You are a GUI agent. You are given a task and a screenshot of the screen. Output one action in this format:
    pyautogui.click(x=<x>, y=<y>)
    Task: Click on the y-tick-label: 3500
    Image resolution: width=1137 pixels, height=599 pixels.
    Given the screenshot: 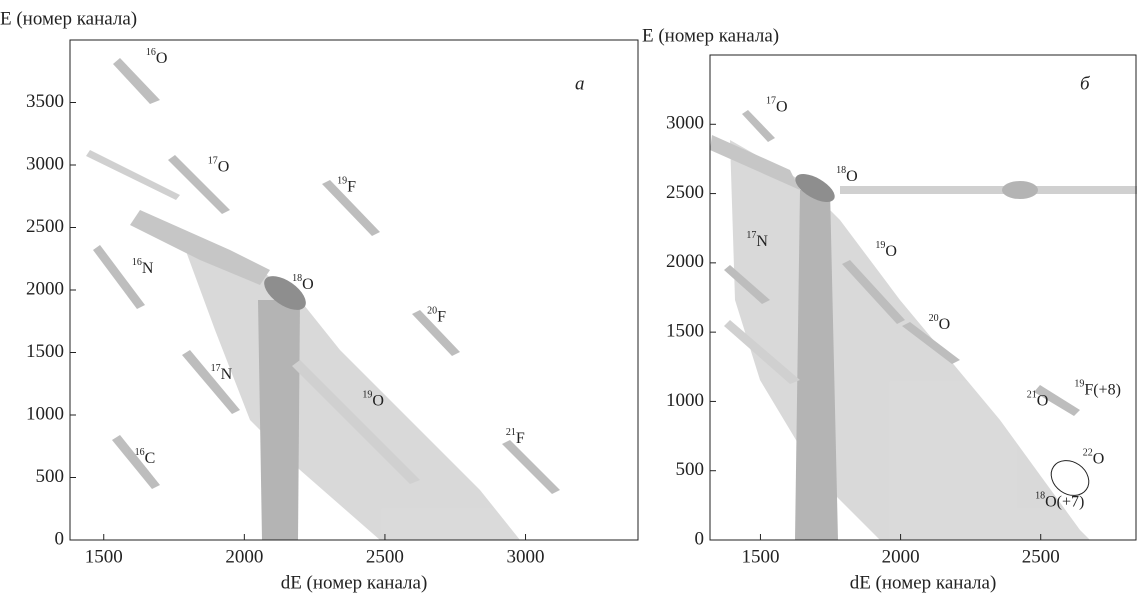 What is the action you would take?
    pyautogui.click(x=45, y=101)
    